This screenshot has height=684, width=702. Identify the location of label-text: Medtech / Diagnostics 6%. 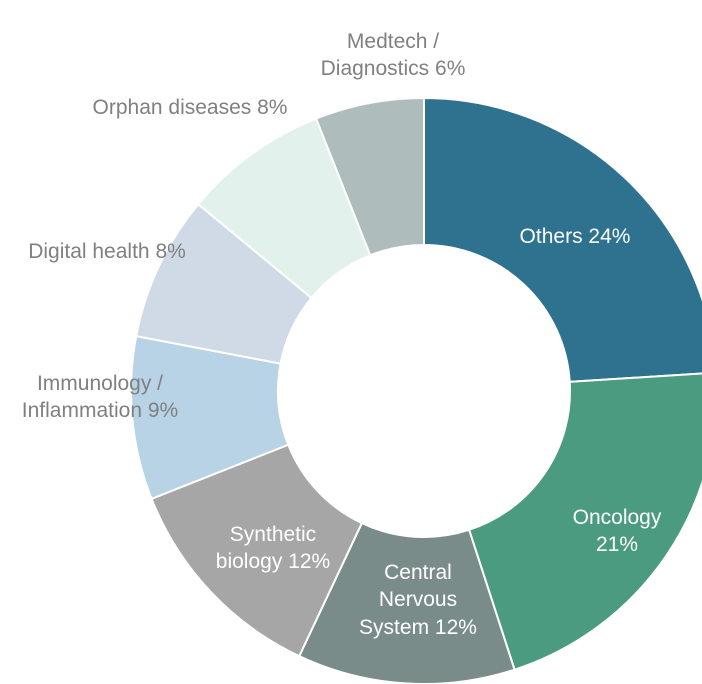
(393, 55).